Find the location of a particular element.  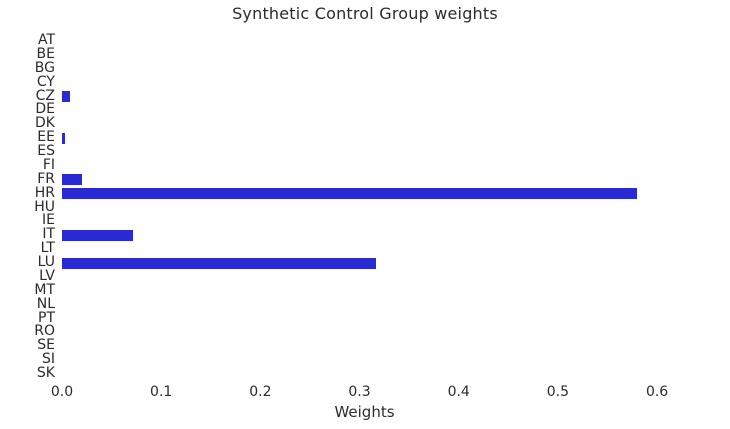

y-tick-label-be: BE is located at coordinates (45, 53).